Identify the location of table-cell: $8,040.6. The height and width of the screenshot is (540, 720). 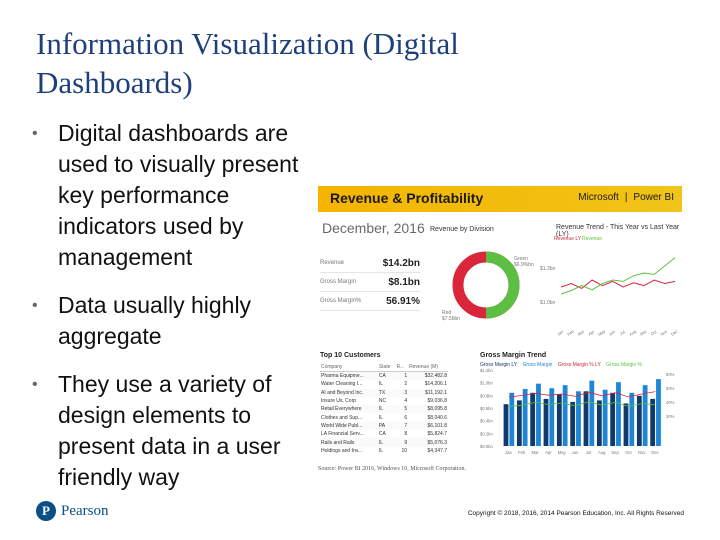
(437, 417).